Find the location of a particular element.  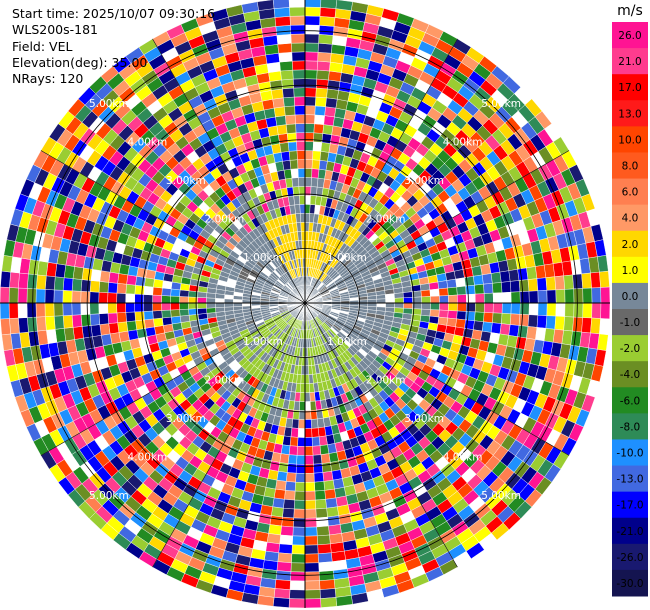

colorbar-tick-label: 6.0 is located at coordinates (630, 193).